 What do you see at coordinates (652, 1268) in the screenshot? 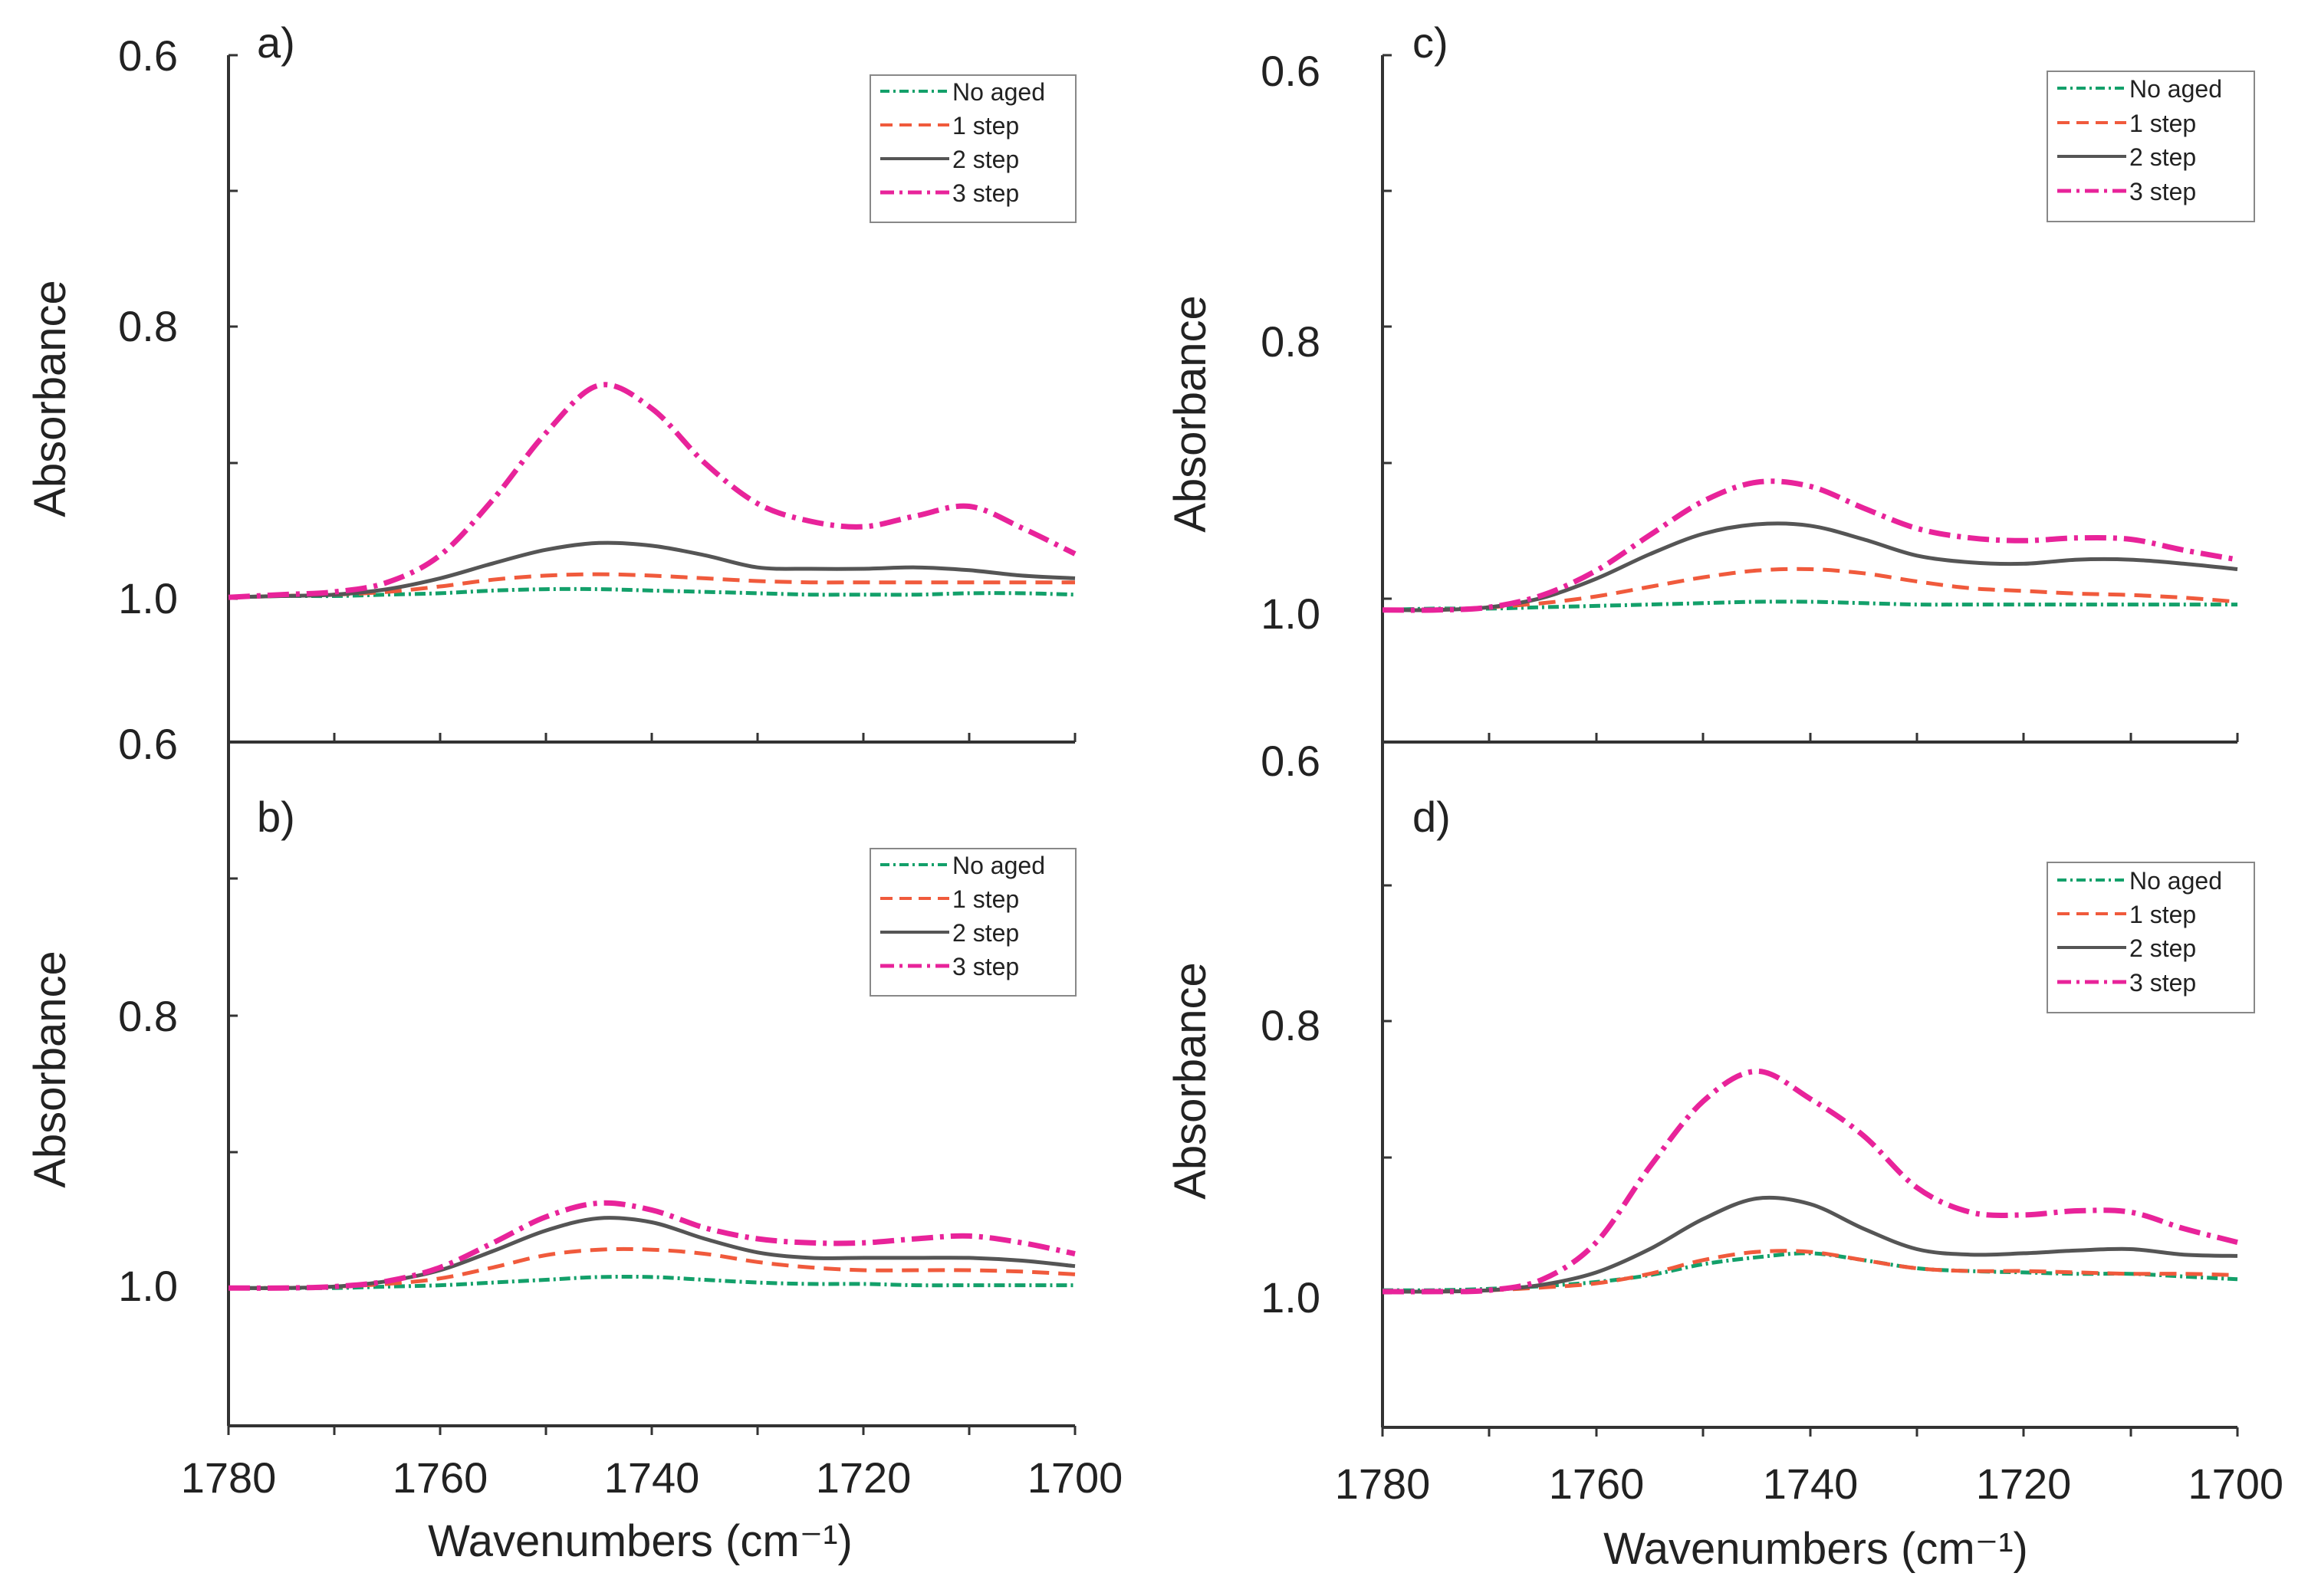
I see `panel-b-series-1-step` at bounding box center [652, 1268].